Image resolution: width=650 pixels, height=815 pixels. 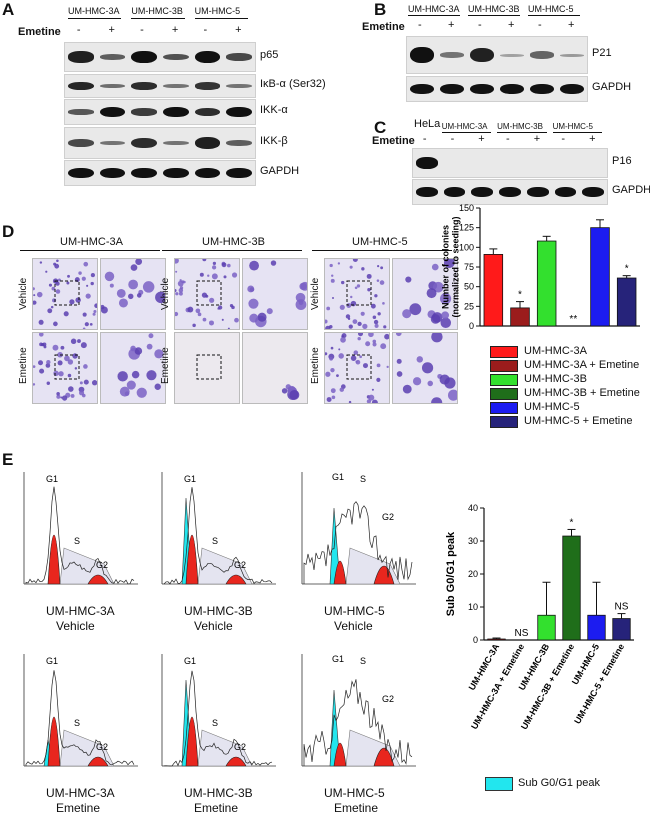 What do you see at coordinates (582, 393) in the screenshot?
I see `legend-label: UM-HMC-3B + Emetine` at bounding box center [582, 393].